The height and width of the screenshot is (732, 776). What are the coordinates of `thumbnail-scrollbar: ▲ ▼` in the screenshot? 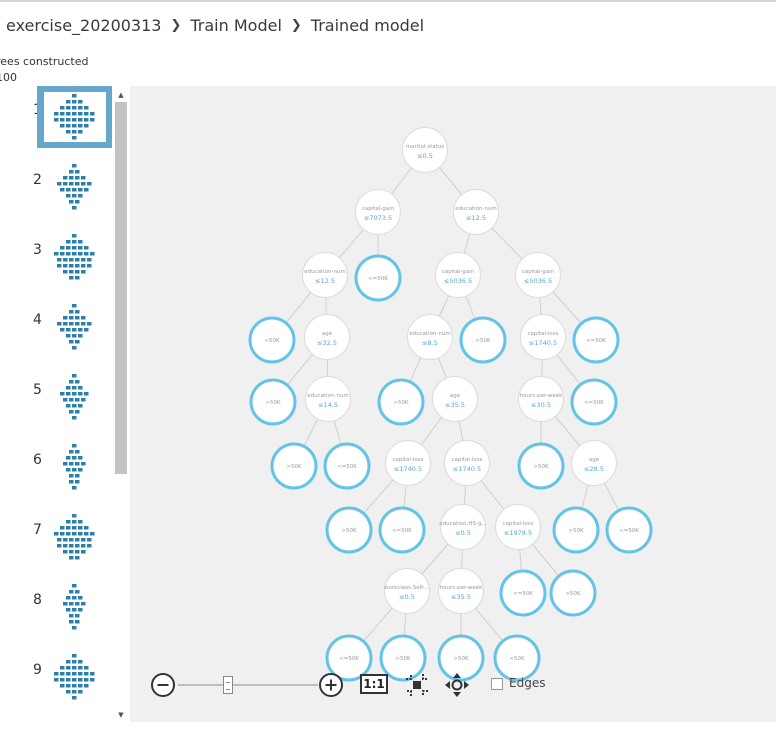 It's located at (121, 406).